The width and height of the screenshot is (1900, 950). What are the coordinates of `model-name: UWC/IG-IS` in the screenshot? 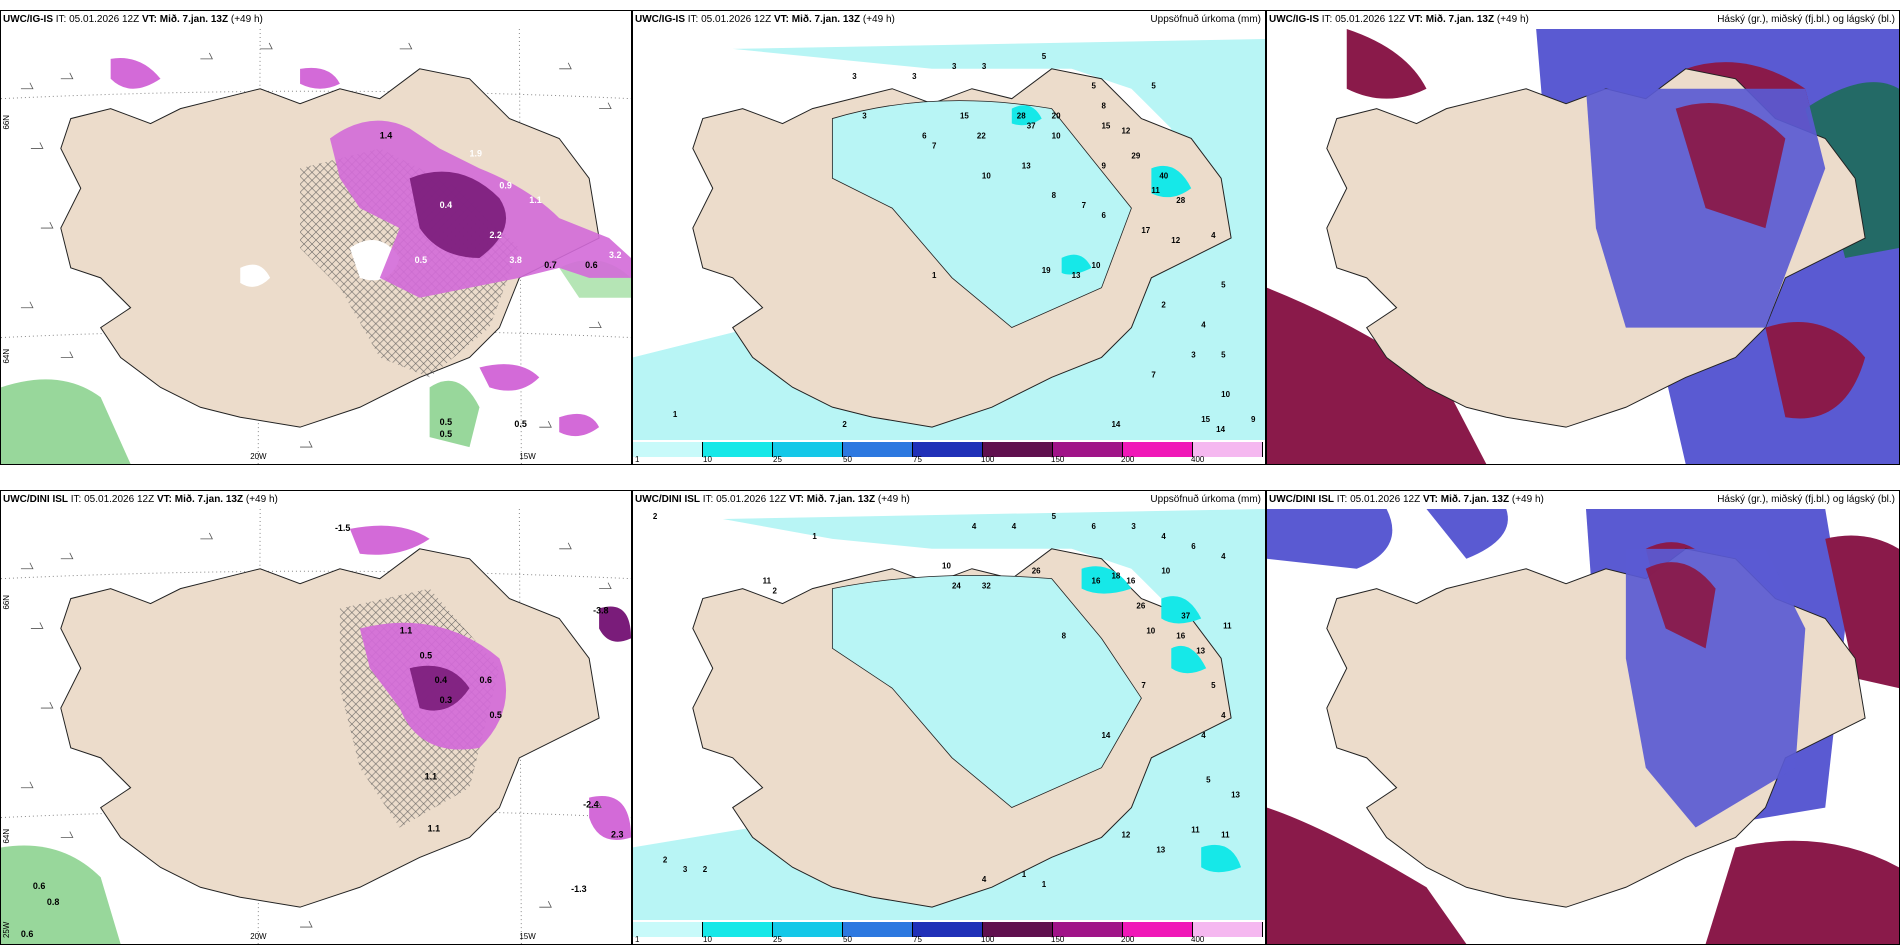 It's located at (1294, 19).